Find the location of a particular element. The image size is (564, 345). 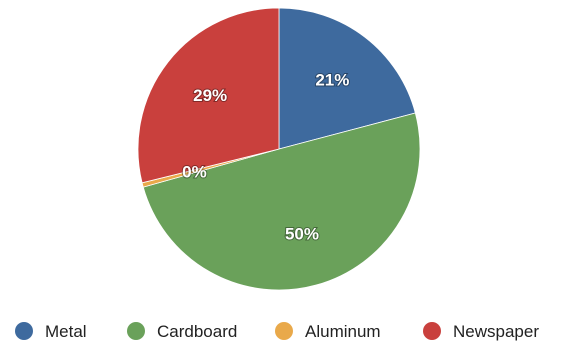

slice-label-metal: 21% is located at coordinates (332, 80).